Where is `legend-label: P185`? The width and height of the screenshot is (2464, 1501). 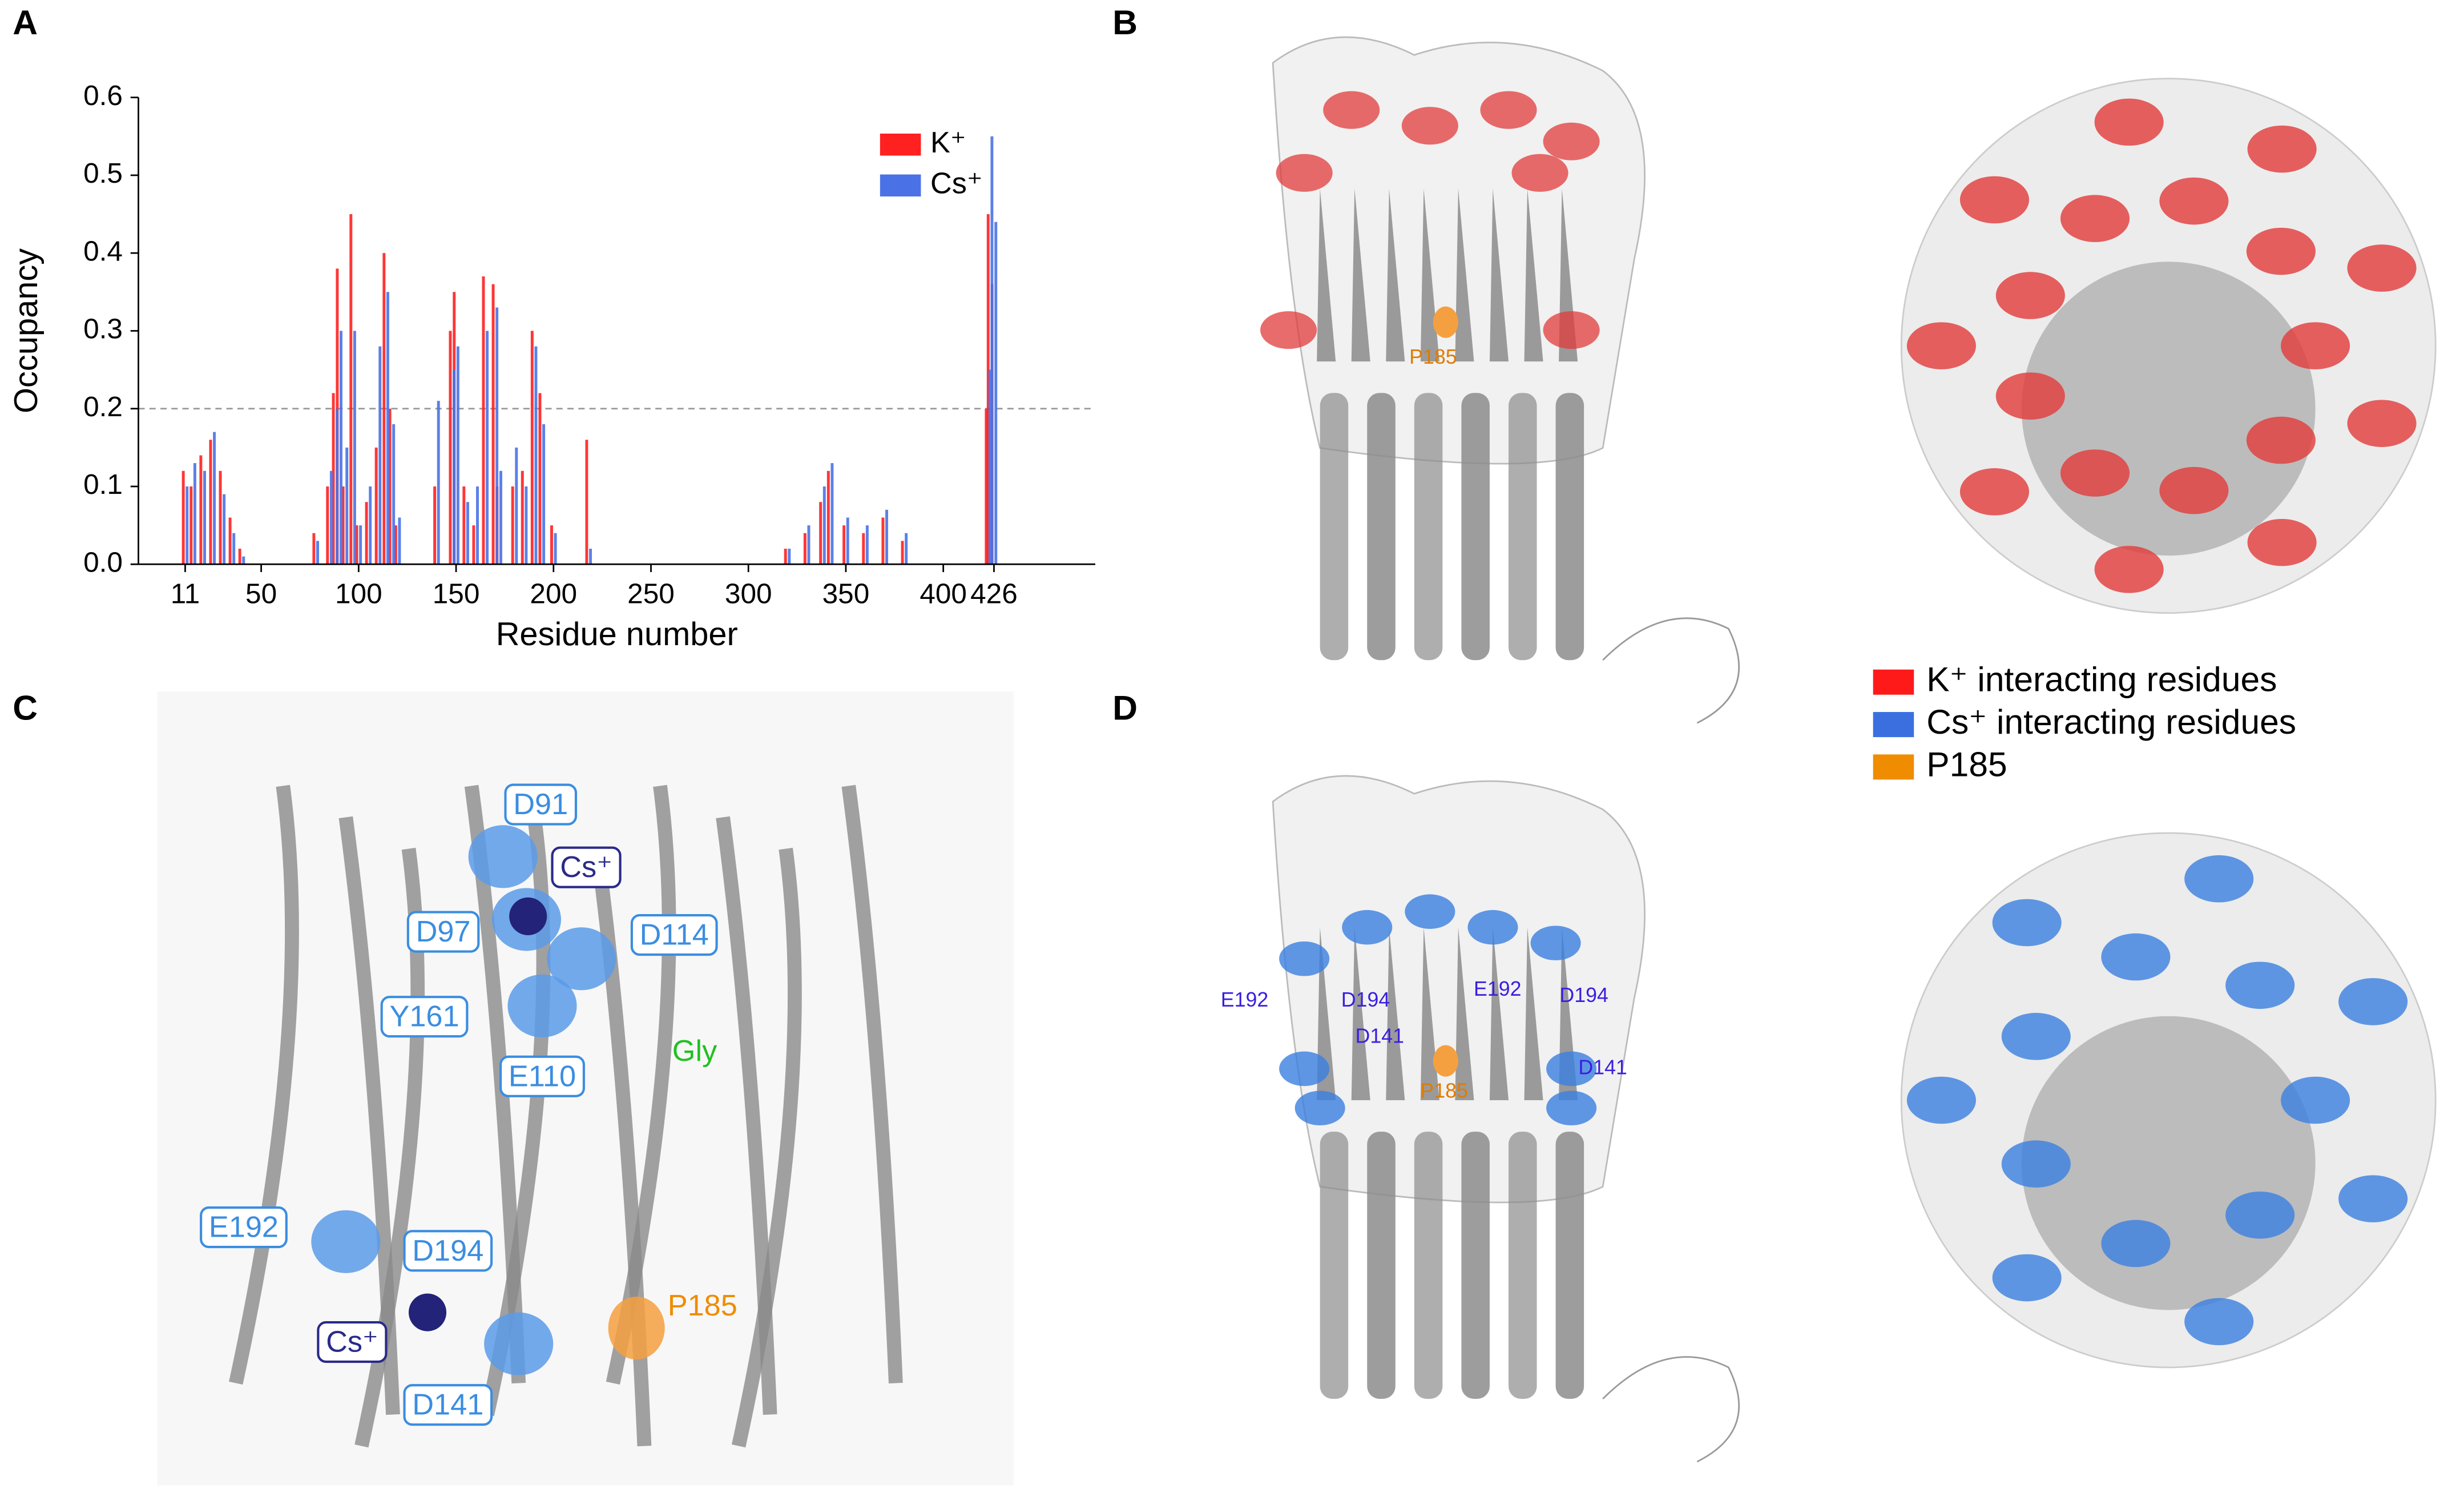
legend-label: P185 is located at coordinates (1966, 764).